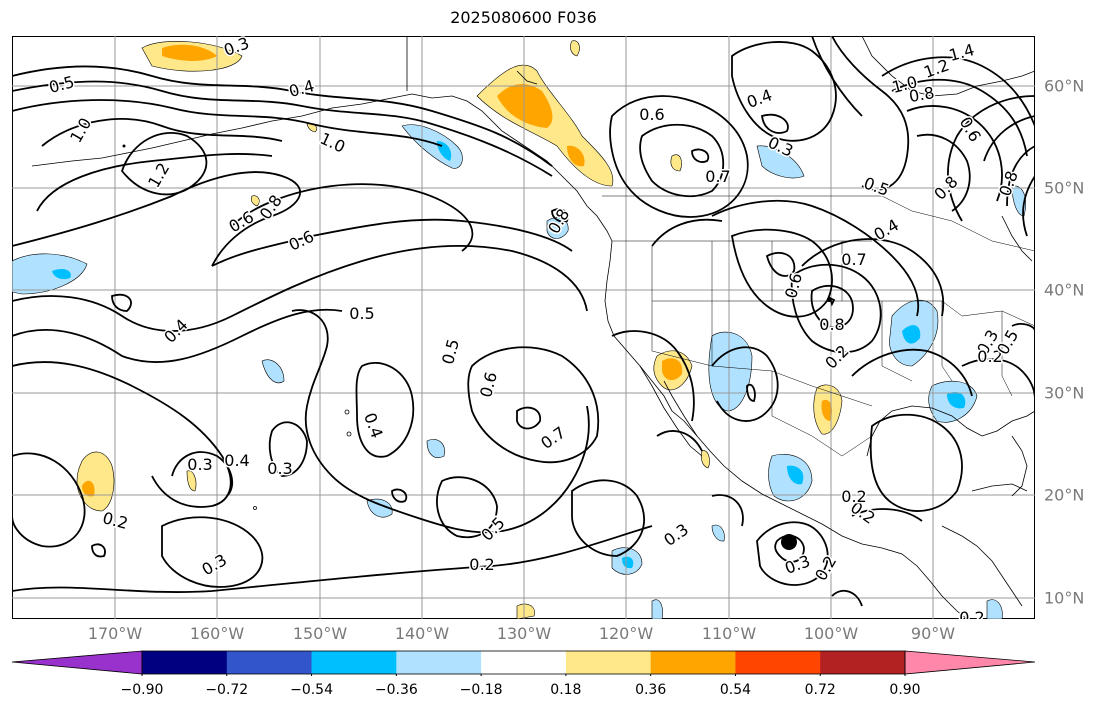  Describe the element at coordinates (626, 633) in the screenshot. I see `longitude-label: 120°W` at that location.